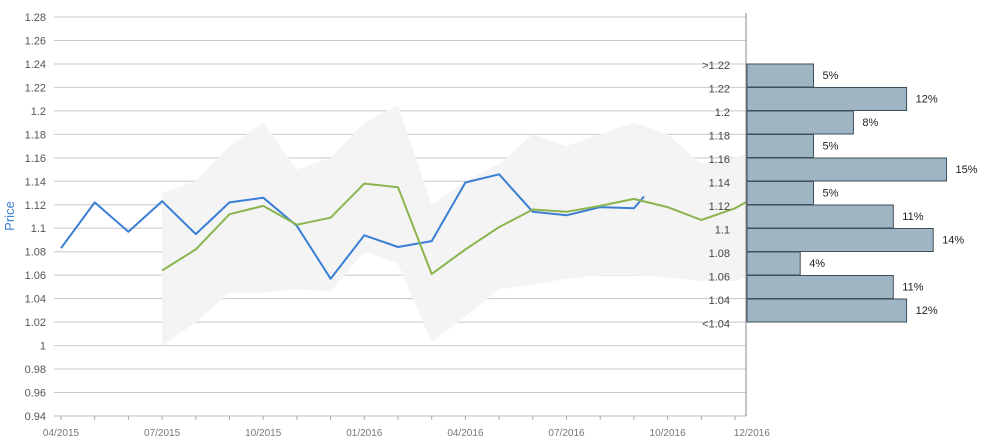 The image size is (986, 442). What do you see at coordinates (162, 433) in the screenshot?
I see `x-tick-label: 07/2015` at bounding box center [162, 433].